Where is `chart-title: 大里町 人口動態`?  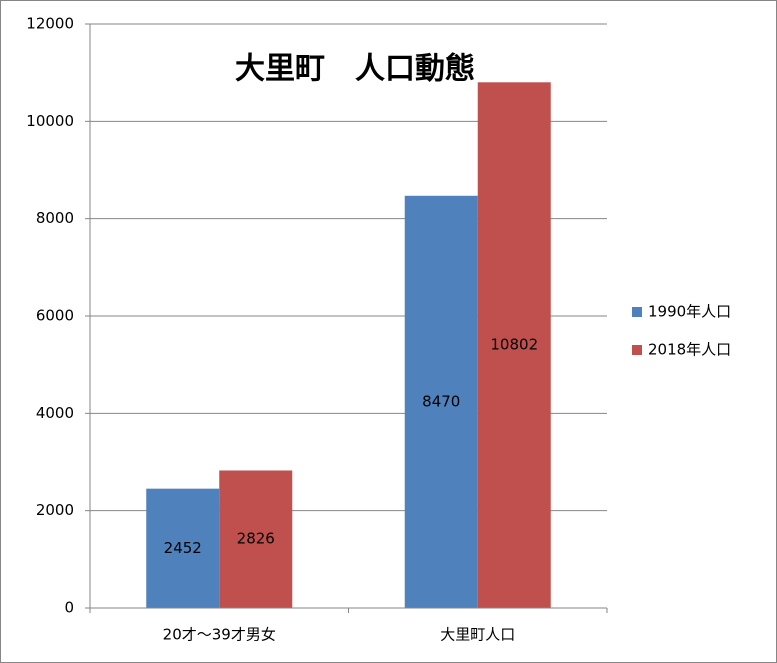 chart-title: 大里町 人口動態 is located at coordinates (355, 69).